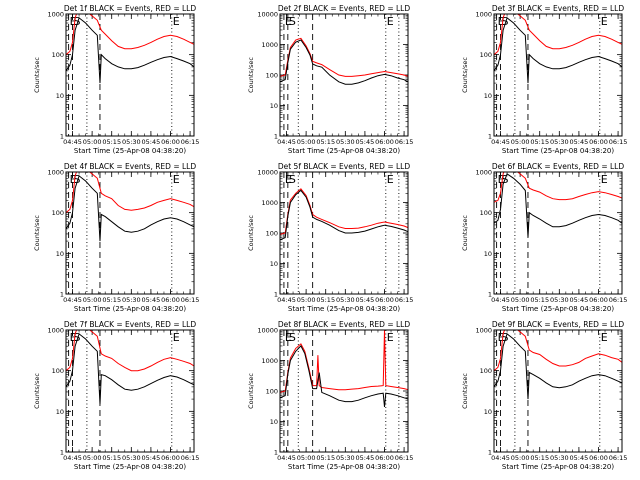 This screenshot has width=640, height=480. What do you see at coordinates (130, 8) in the screenshot?
I see `chart-title: Det 1f BLACK = Events, RED = LLD` at bounding box center [130, 8].